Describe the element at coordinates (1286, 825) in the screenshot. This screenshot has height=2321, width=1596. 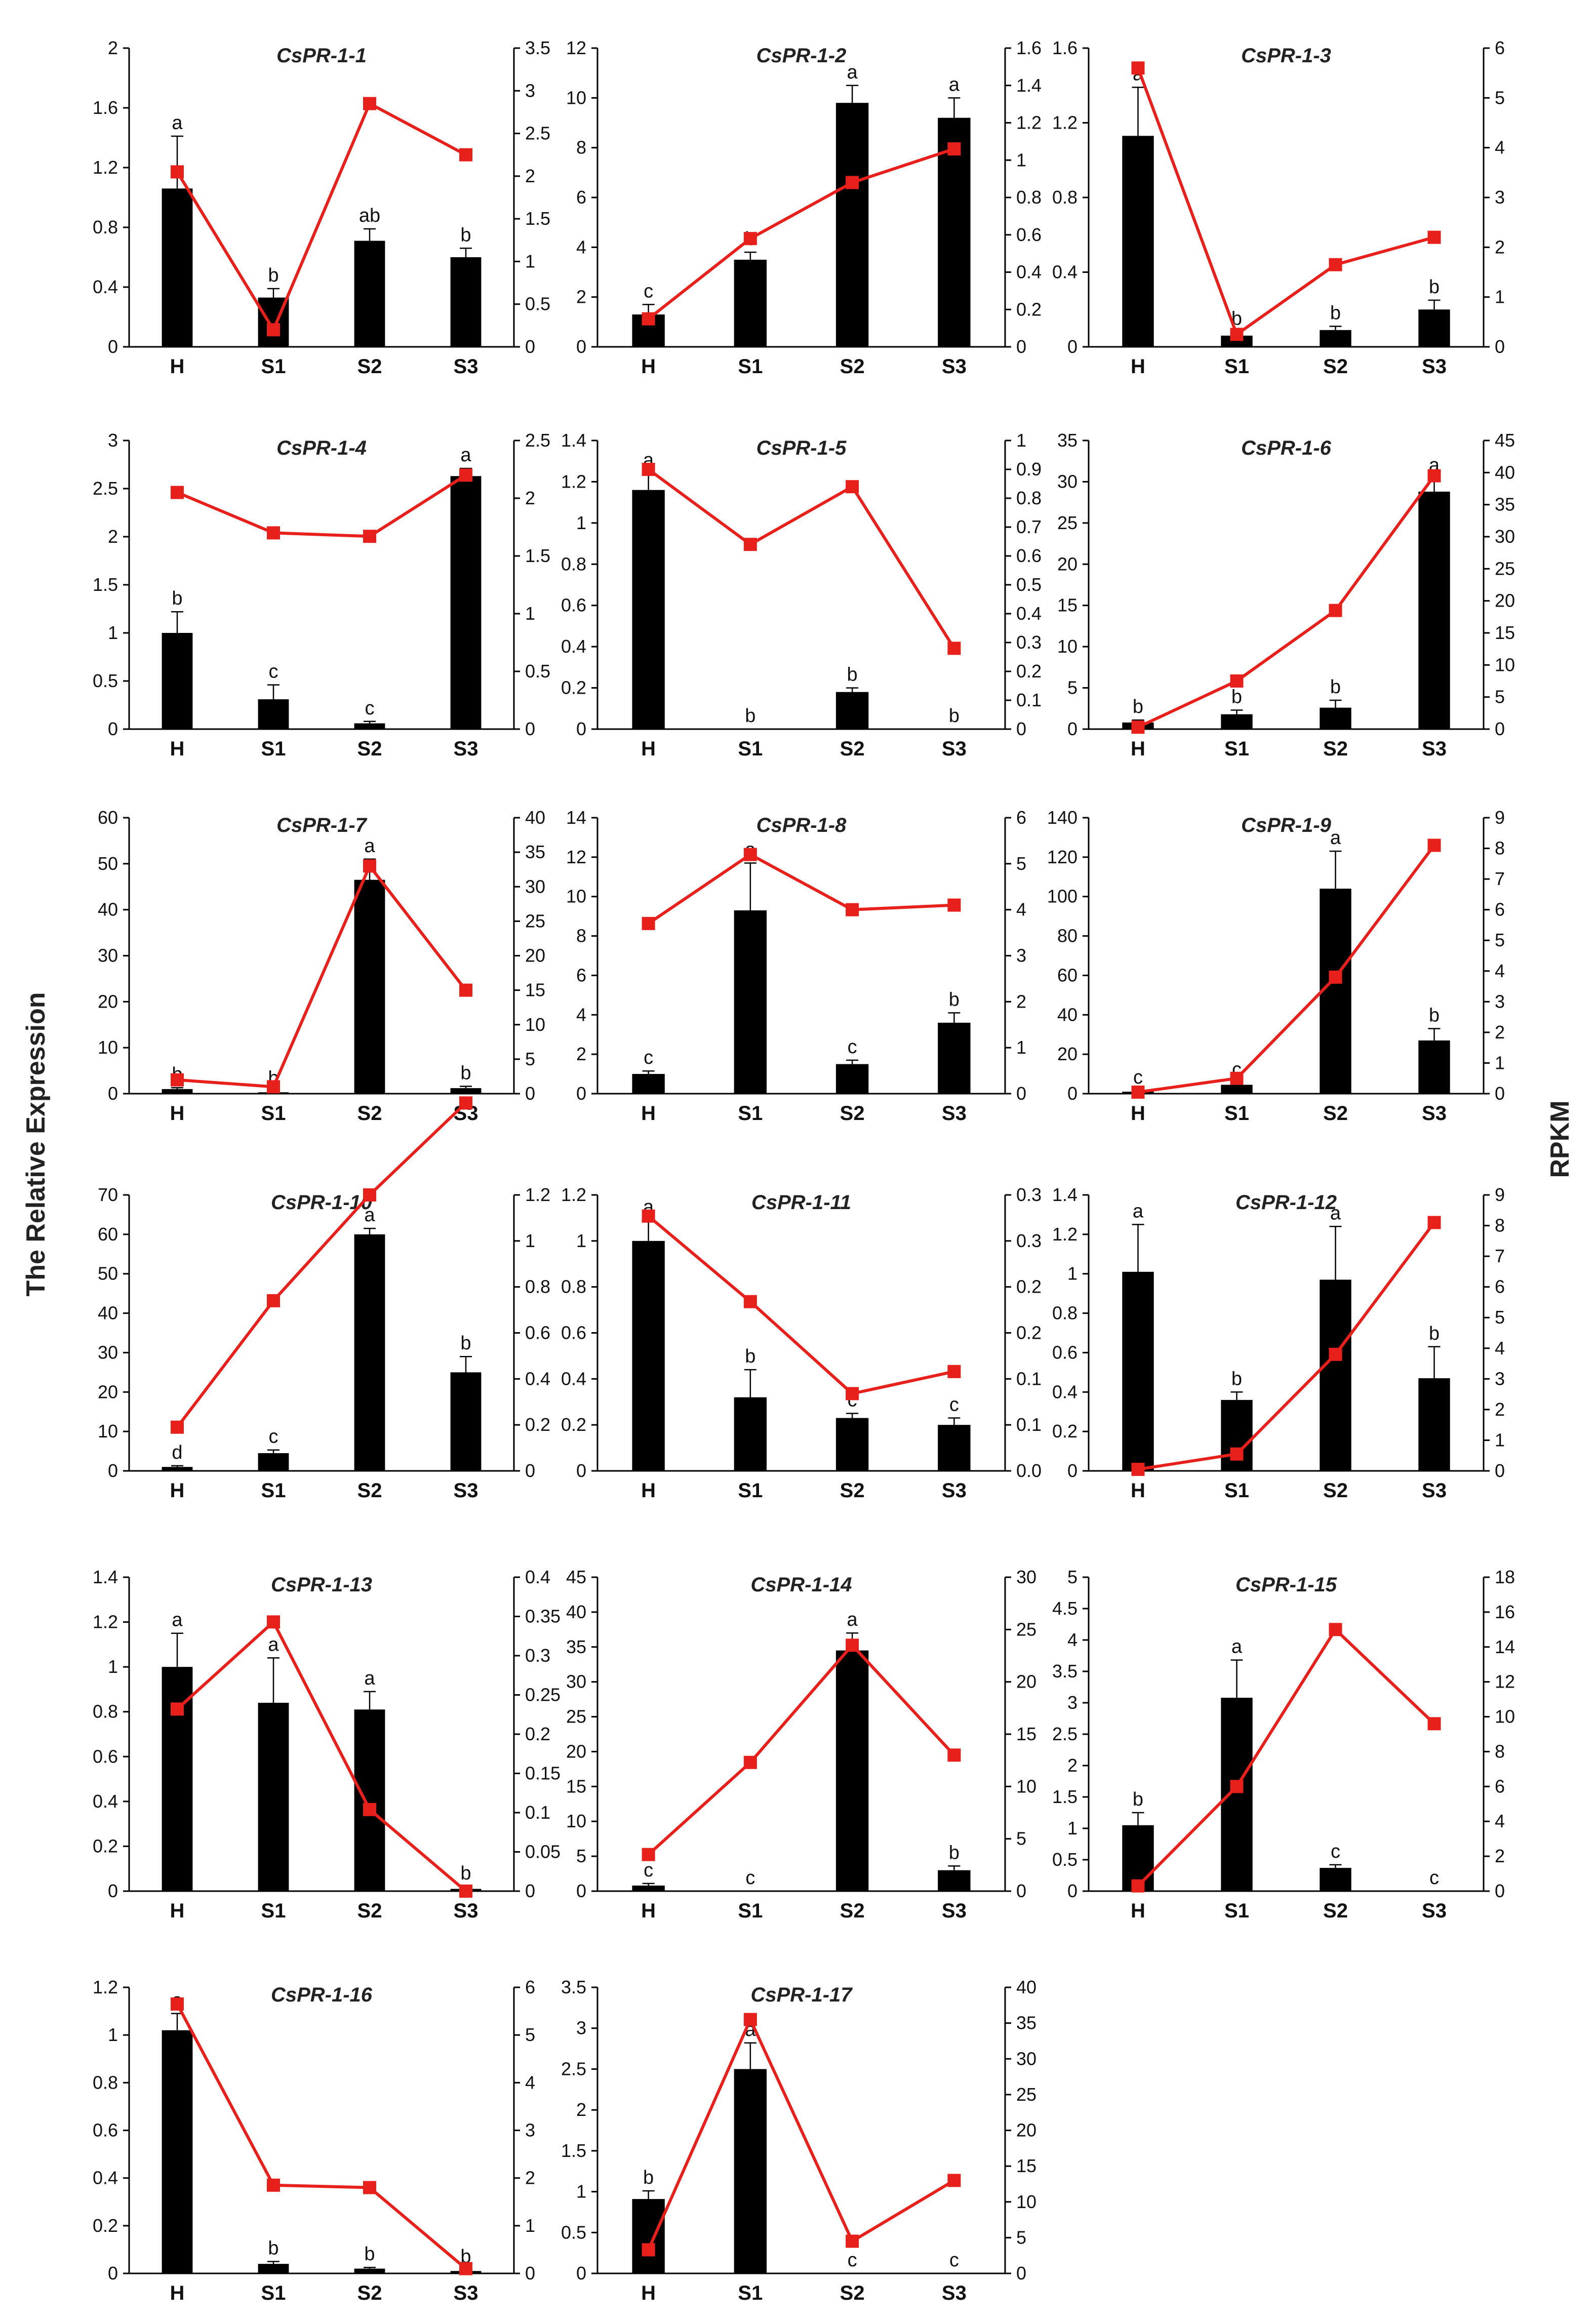
I see `panel-title: CsPR-1-9` at that location.